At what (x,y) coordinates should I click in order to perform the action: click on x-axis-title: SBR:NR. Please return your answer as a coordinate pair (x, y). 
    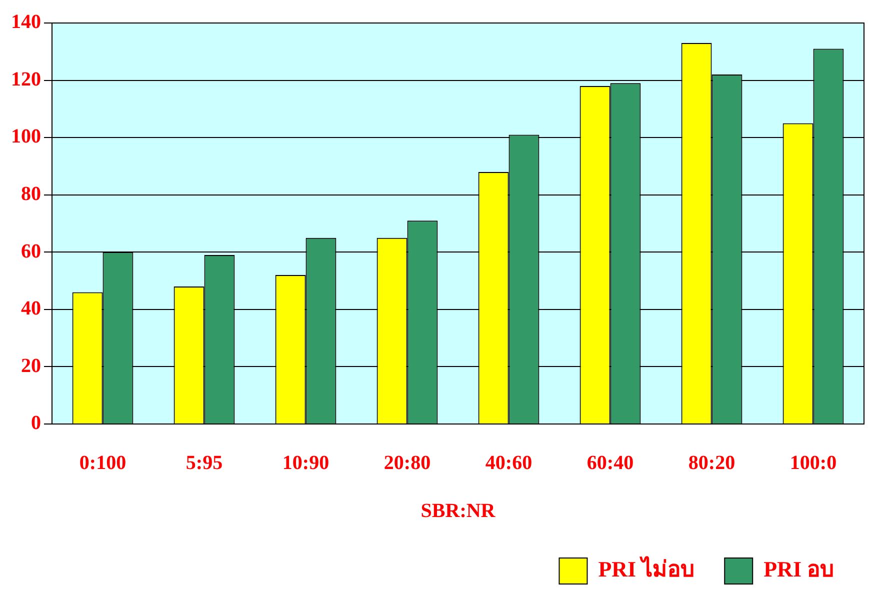
    Looking at the image, I should click on (458, 511).